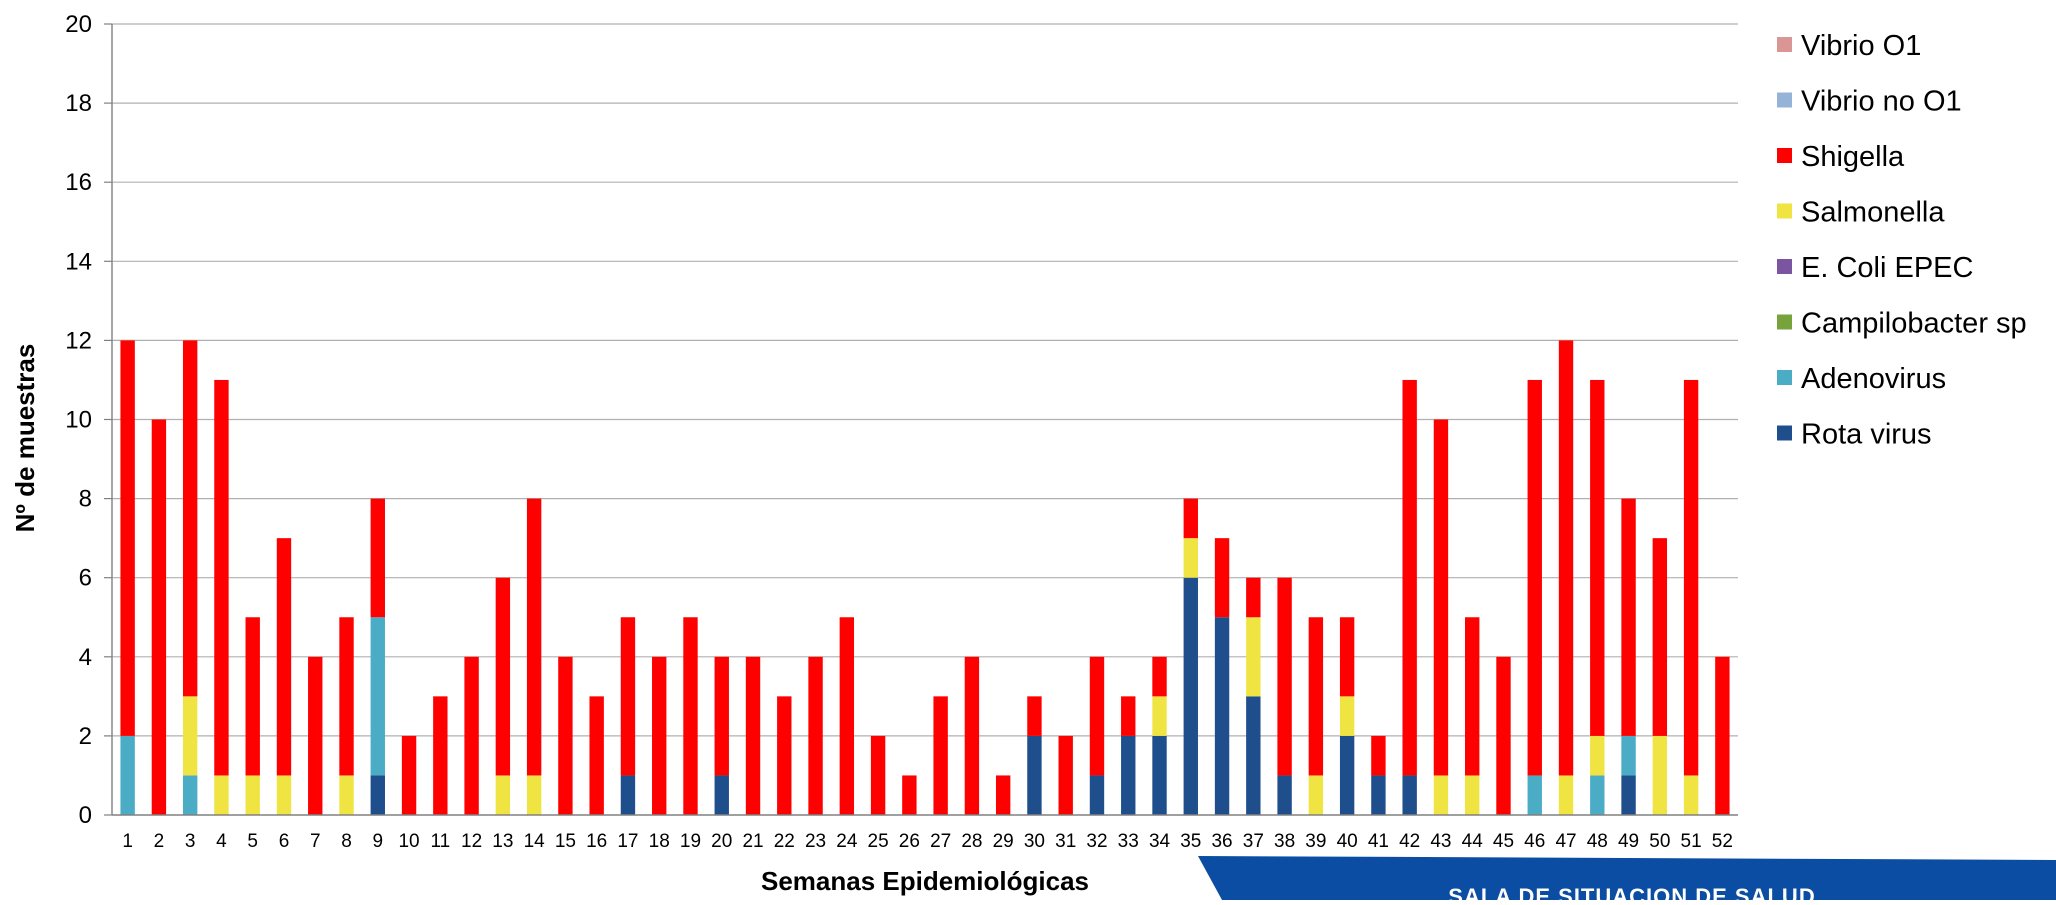  I want to click on x-tick-label: 10, so click(408, 841).